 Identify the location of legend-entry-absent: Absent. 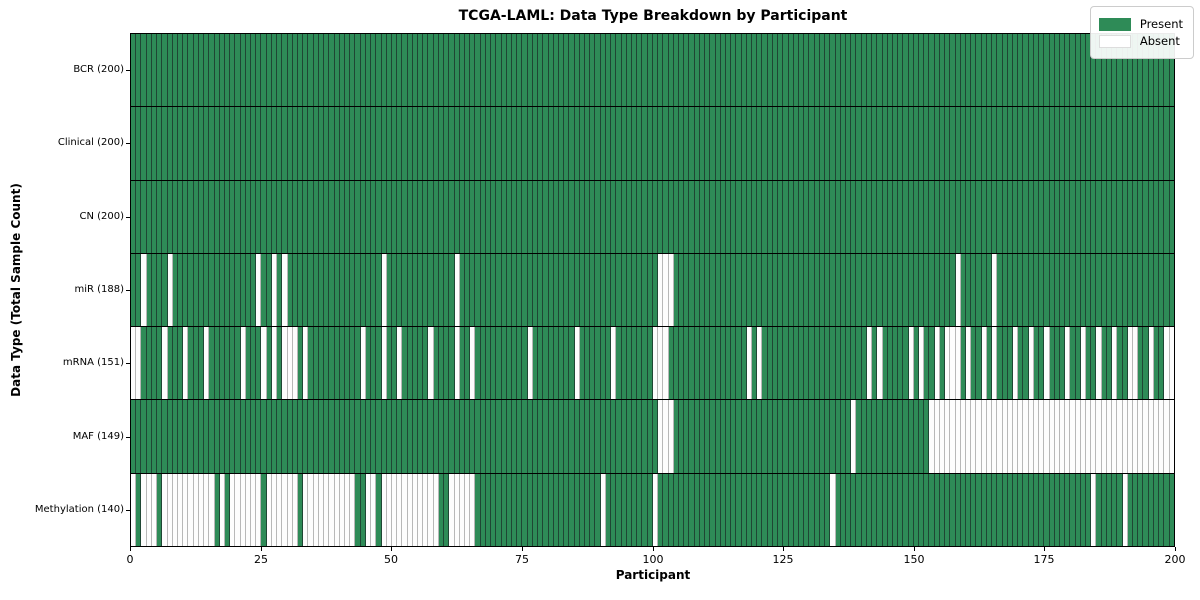
(1140, 41).